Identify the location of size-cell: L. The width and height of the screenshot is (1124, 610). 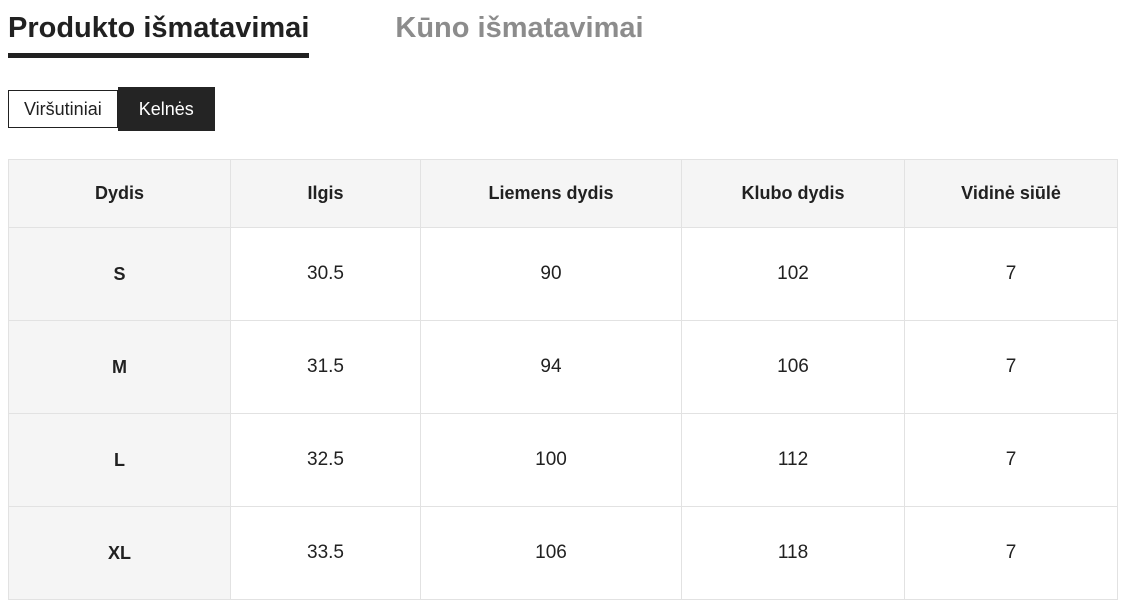
(119, 460).